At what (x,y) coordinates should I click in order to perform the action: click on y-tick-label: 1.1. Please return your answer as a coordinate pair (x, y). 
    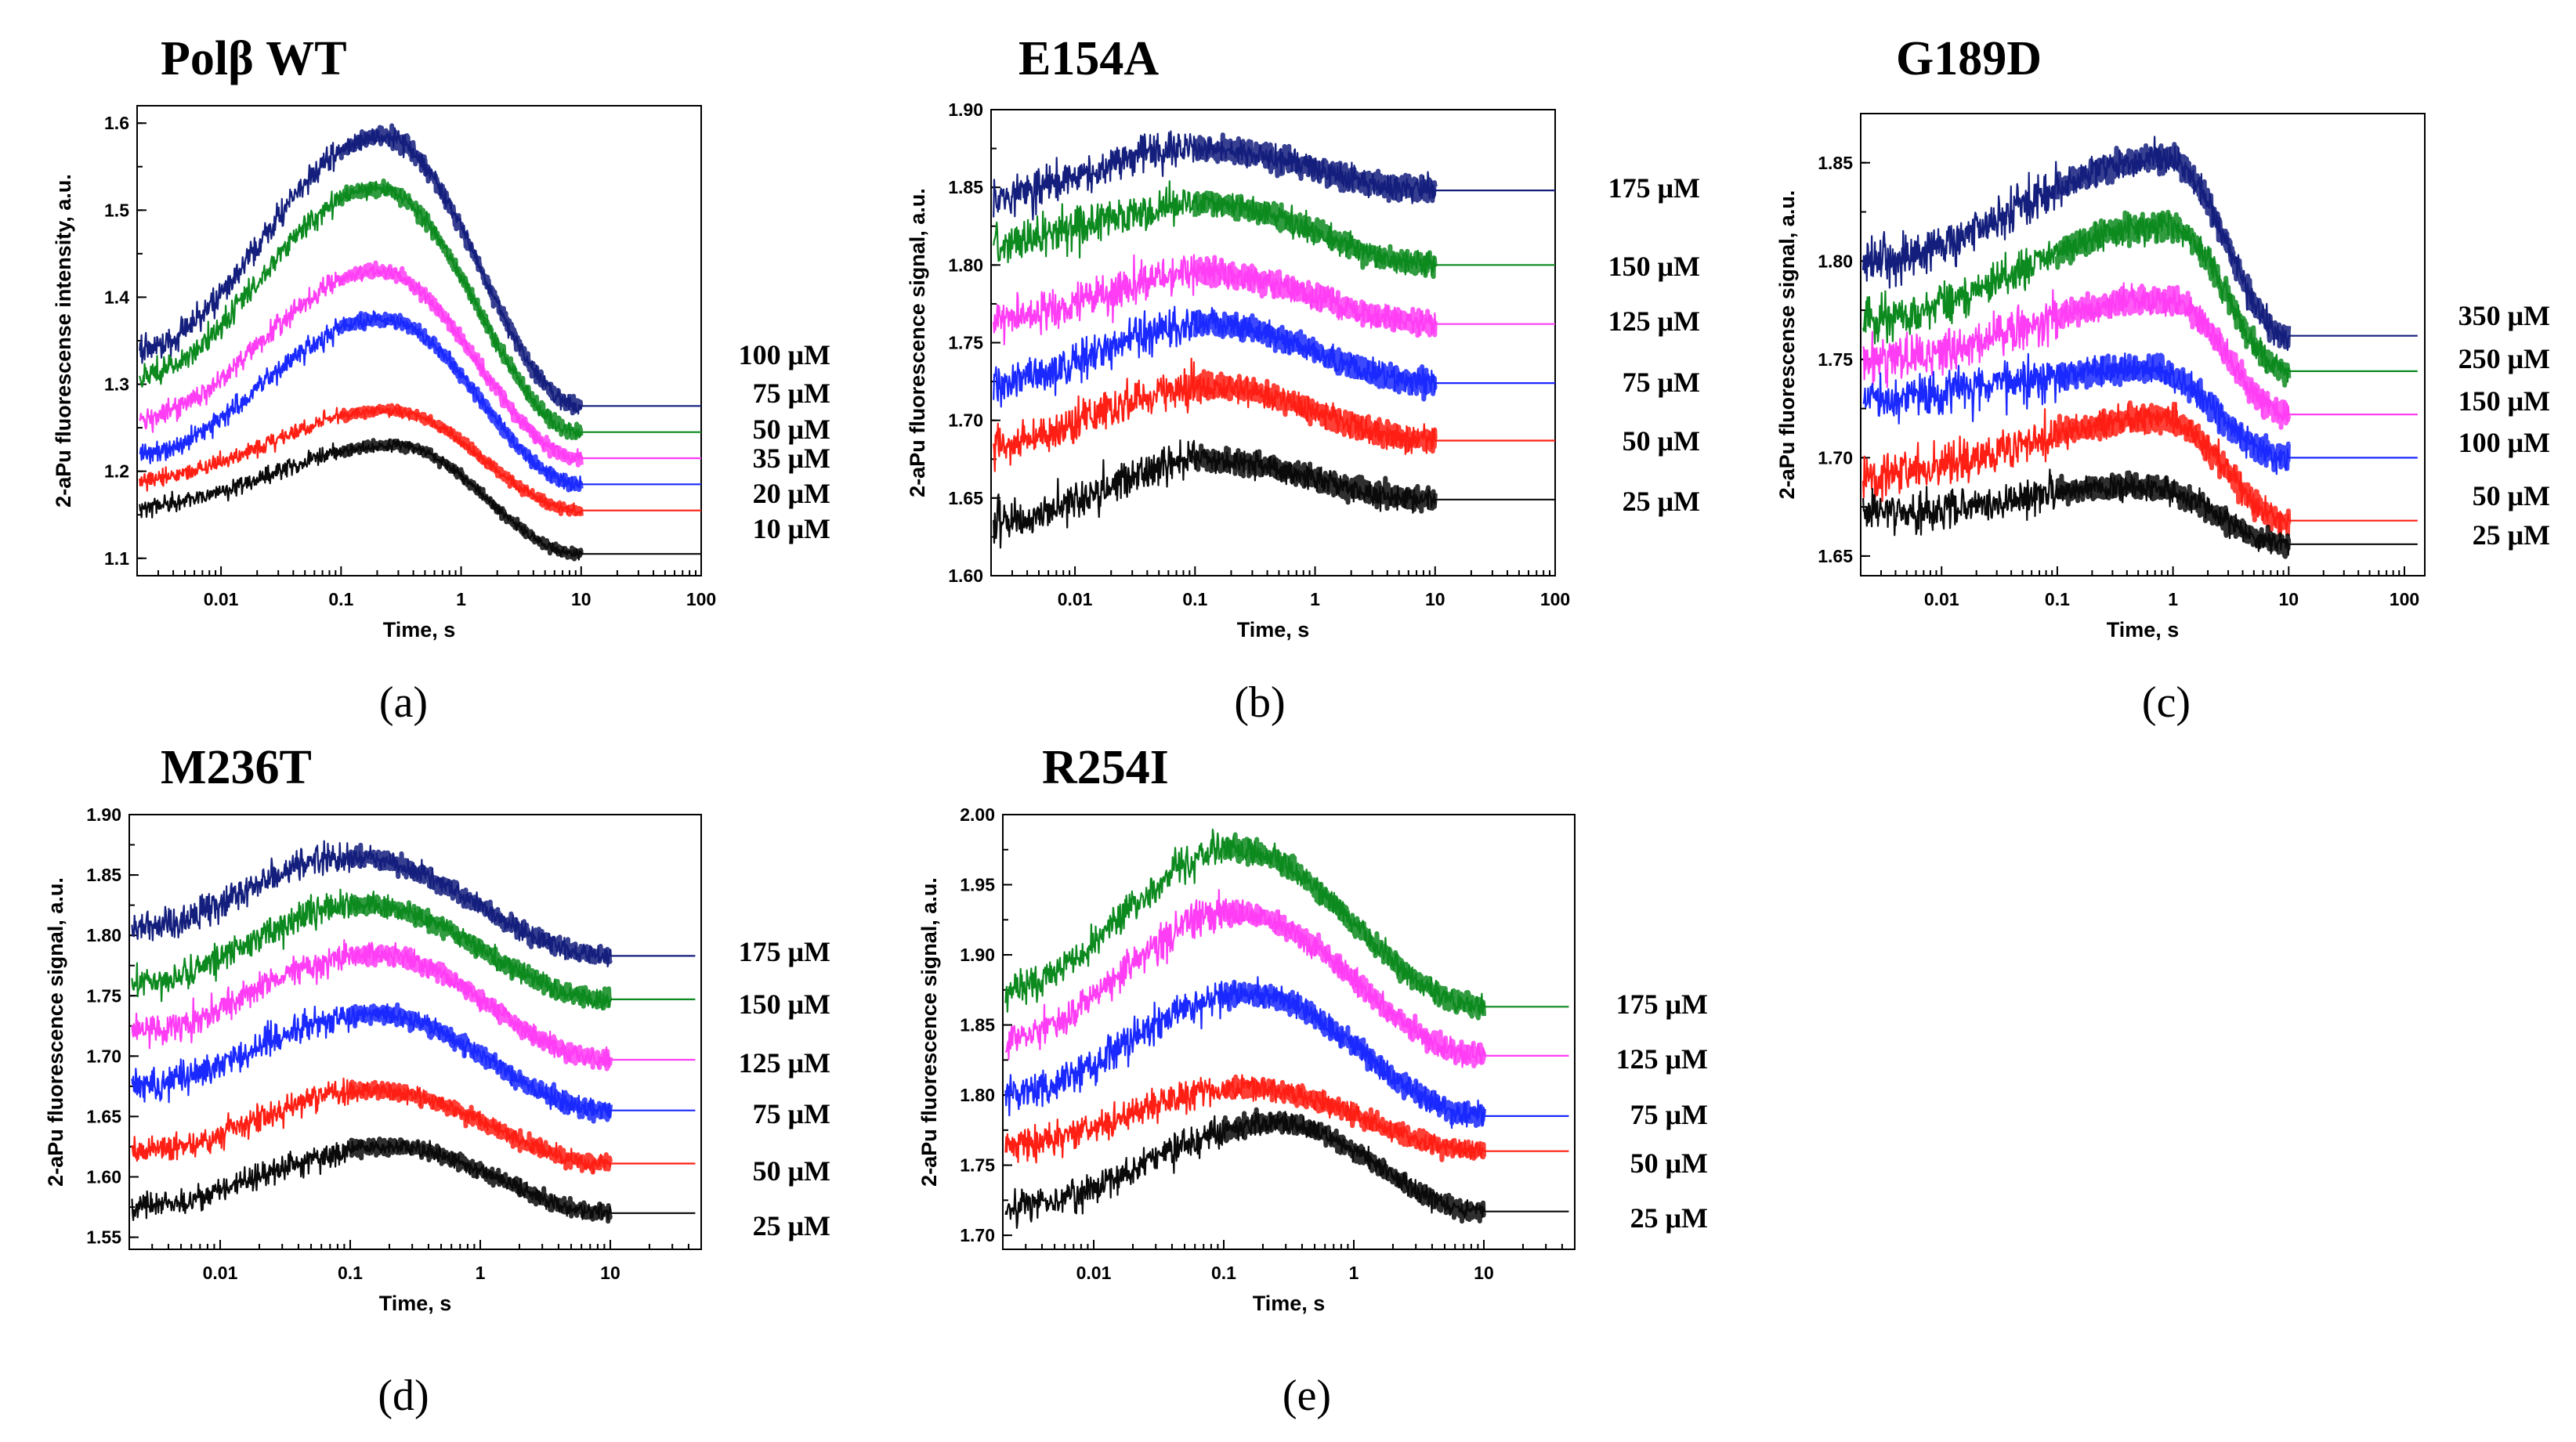
    Looking at the image, I should click on (117, 559).